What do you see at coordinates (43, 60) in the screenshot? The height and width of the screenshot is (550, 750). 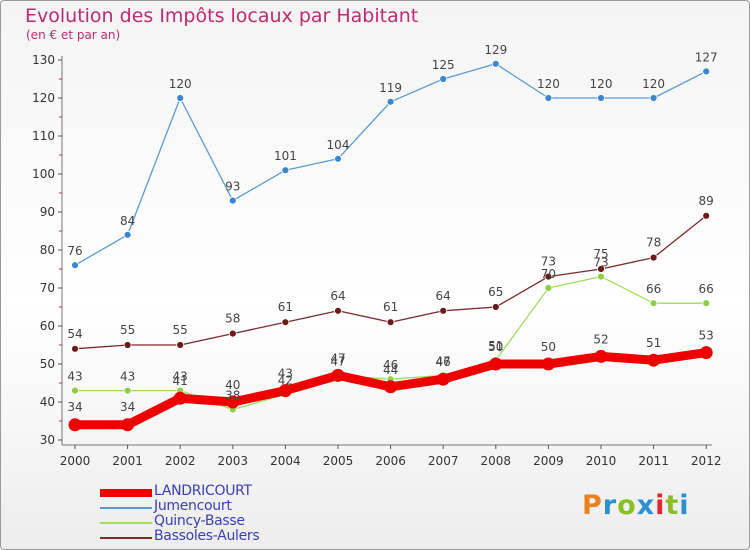 I see `y-tick-label: 130` at bounding box center [43, 60].